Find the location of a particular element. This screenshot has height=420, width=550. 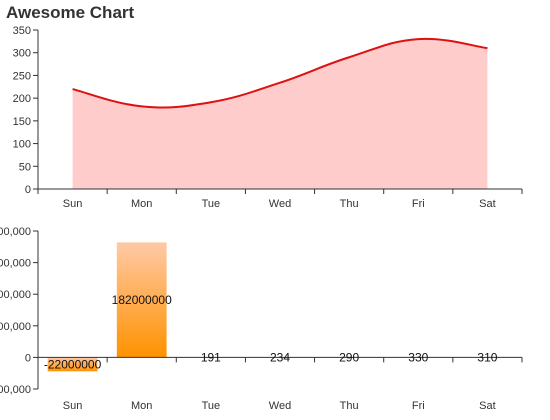

area-x-tick-label: Sat is located at coordinates (487, 204).